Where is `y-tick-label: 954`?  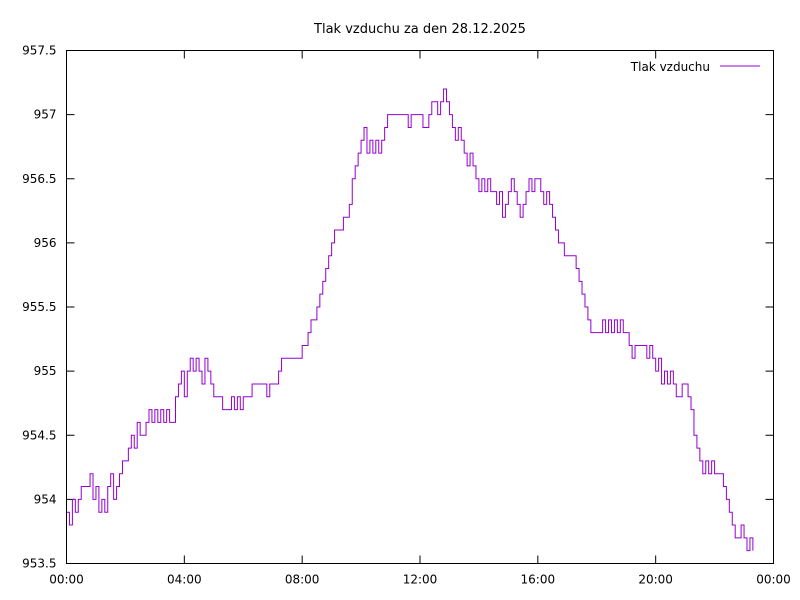 y-tick-label: 954 is located at coordinates (45, 499).